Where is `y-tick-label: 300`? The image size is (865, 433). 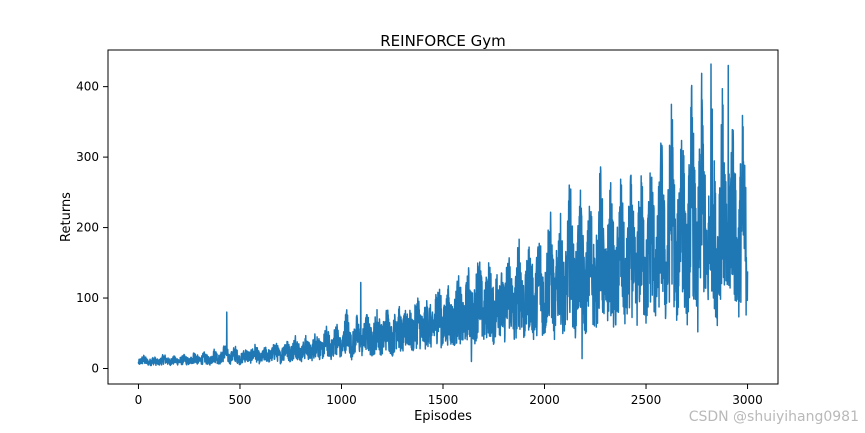 y-tick-label: 300 is located at coordinates (87, 157).